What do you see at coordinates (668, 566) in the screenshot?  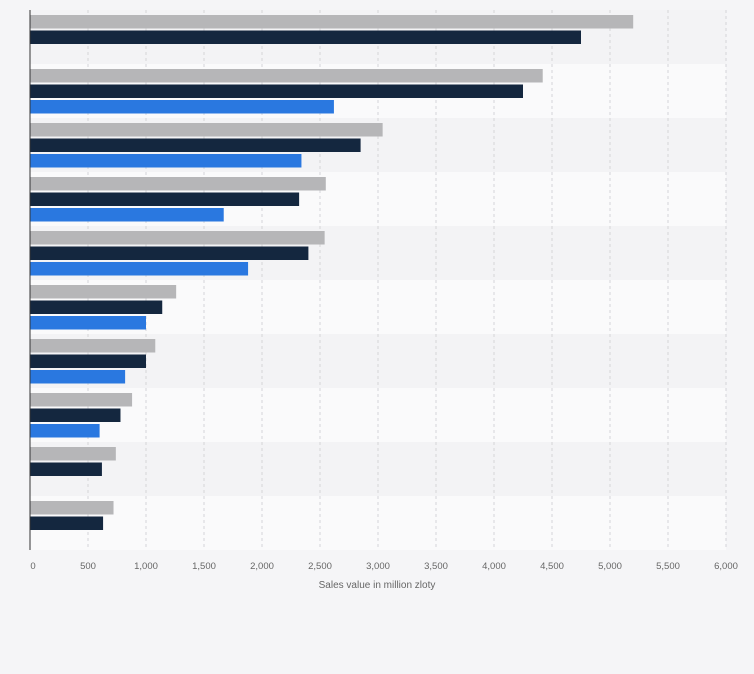 I see `x-tick-label: 5,500` at bounding box center [668, 566].